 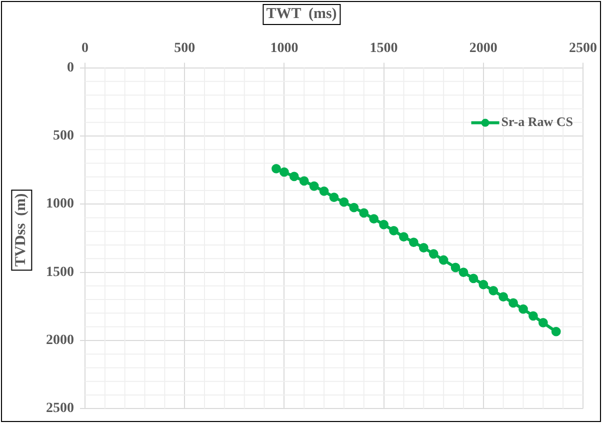 I want to click on y-axis-title: TVDss (m), so click(x=21, y=230).